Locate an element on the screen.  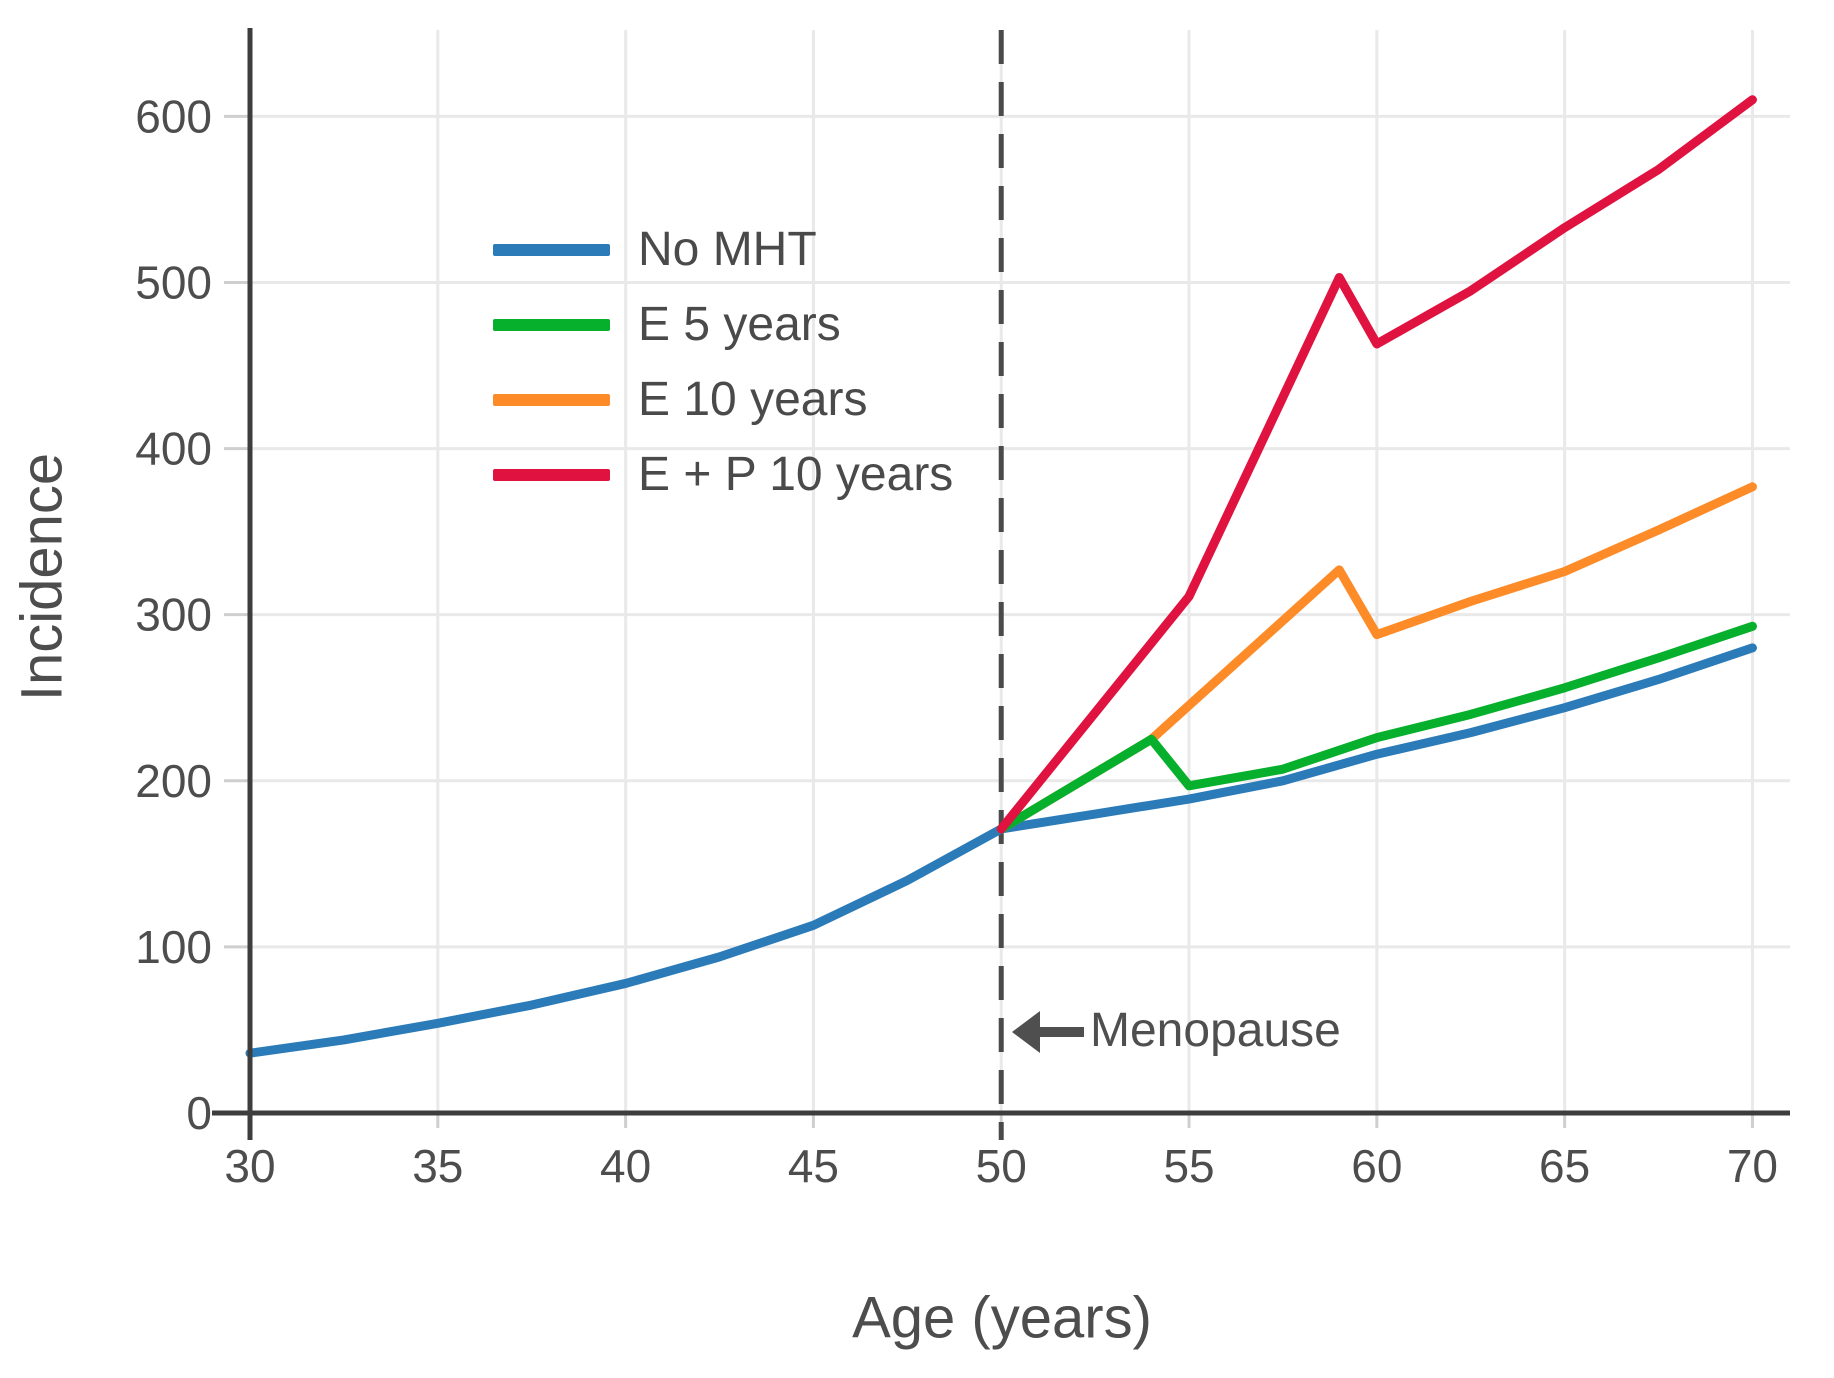
series-line-e-5-years is located at coordinates (1376, 727).